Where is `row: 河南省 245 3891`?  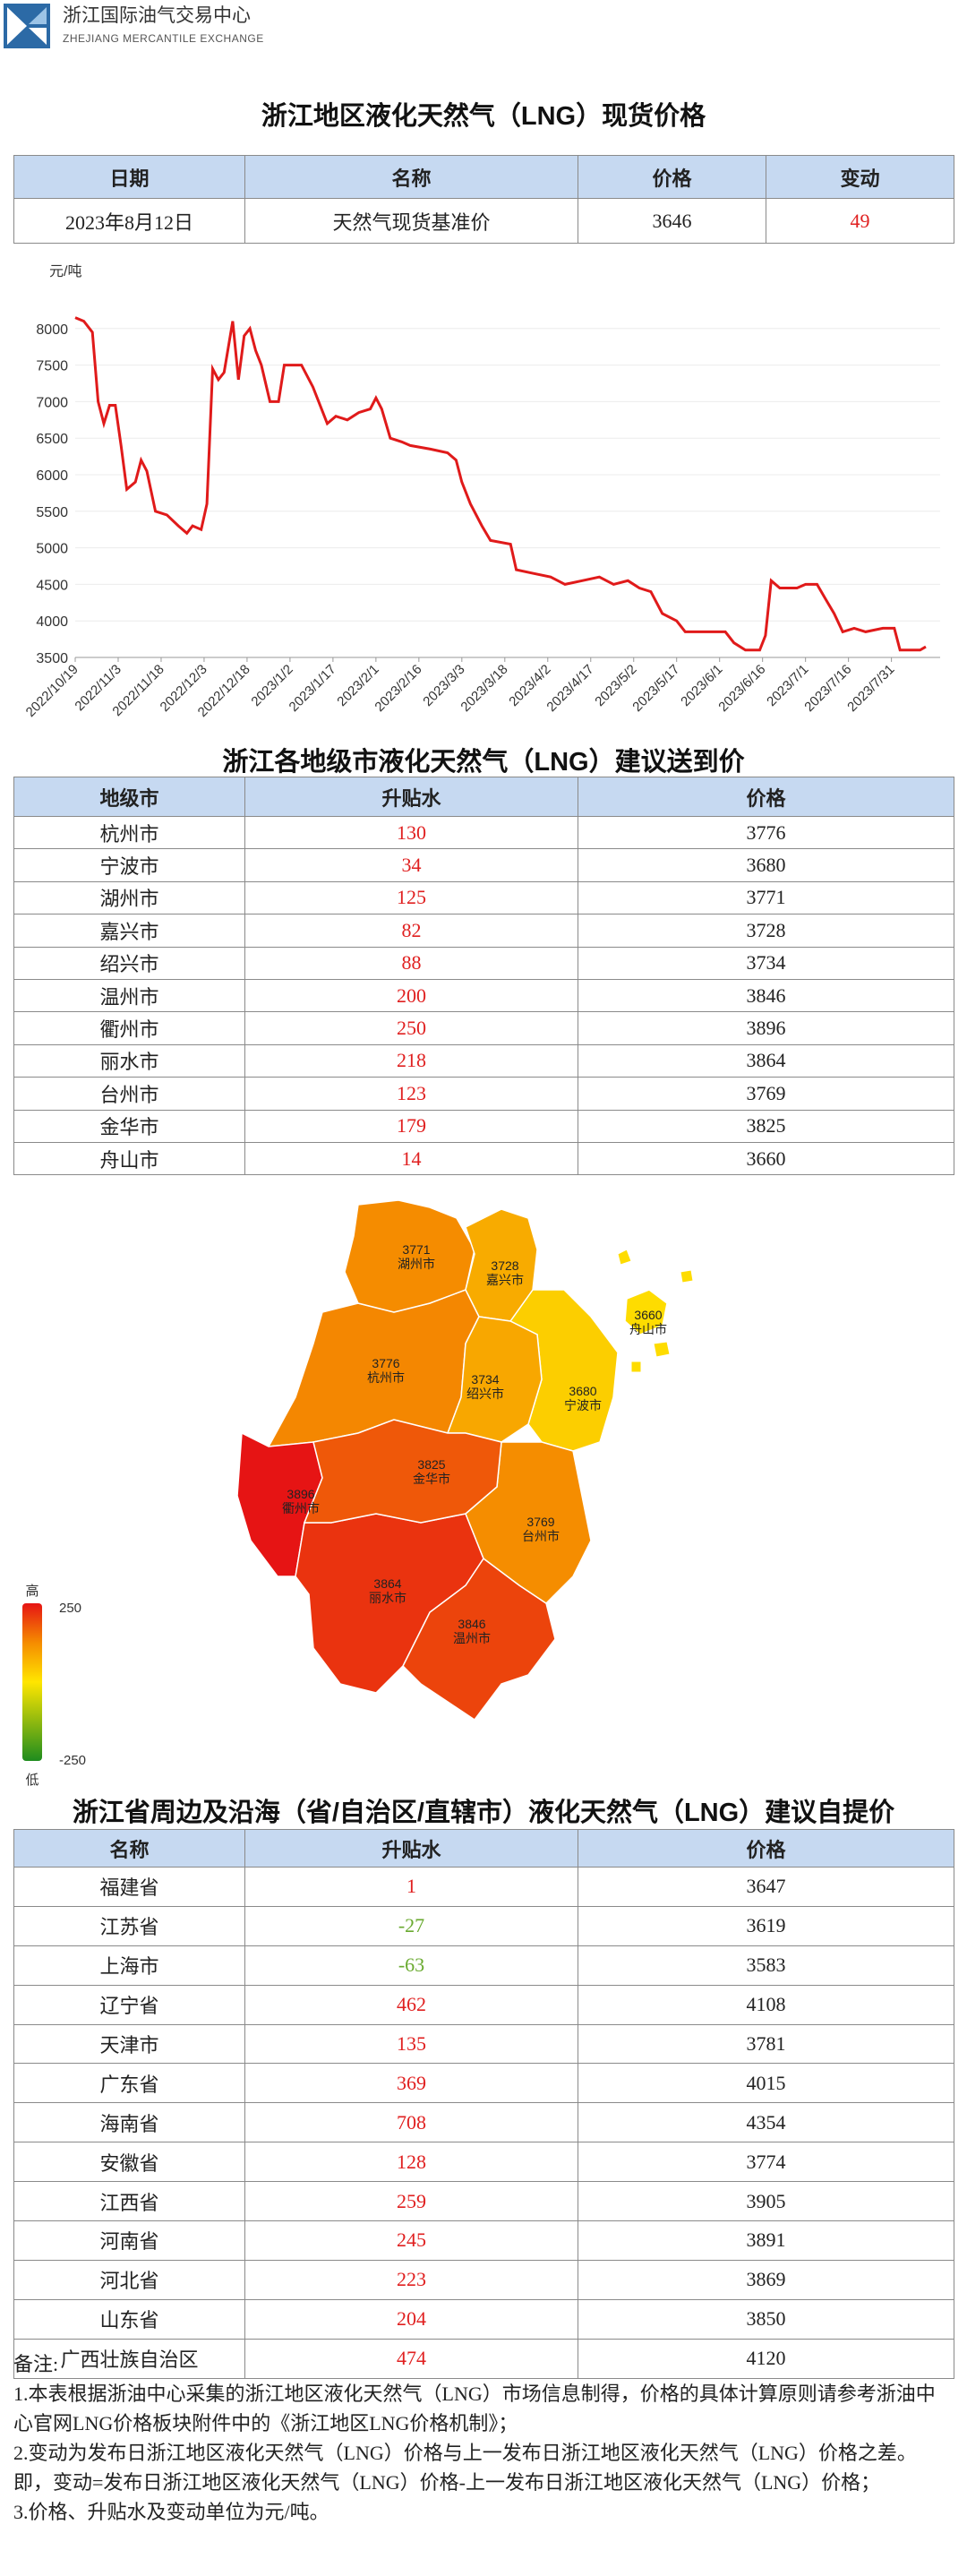
row: 河南省 245 3891 is located at coordinates (483, 2240).